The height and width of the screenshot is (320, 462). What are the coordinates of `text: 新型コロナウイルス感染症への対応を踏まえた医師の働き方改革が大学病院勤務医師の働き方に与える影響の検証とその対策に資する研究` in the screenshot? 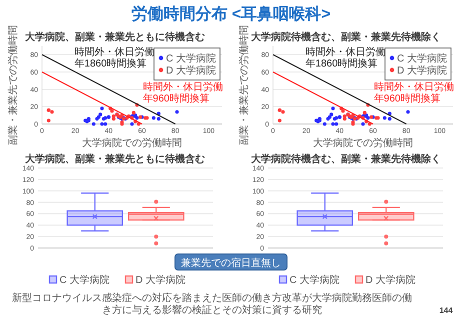 It's located at (212, 304).